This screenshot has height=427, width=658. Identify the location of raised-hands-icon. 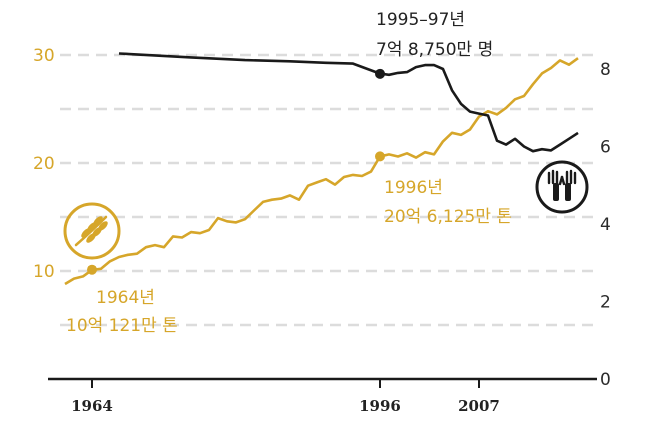
(562, 187).